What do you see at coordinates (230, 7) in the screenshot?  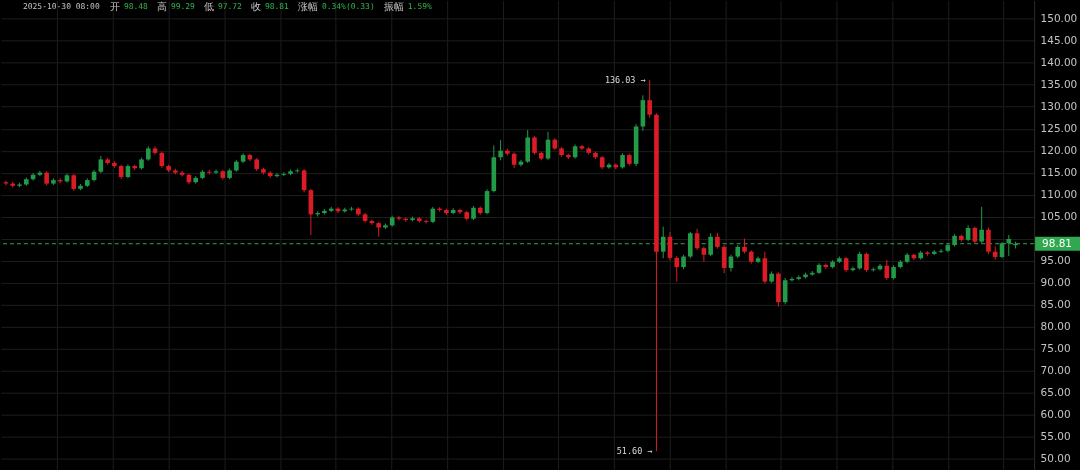 I see `annotation: 97.72` at bounding box center [230, 7].